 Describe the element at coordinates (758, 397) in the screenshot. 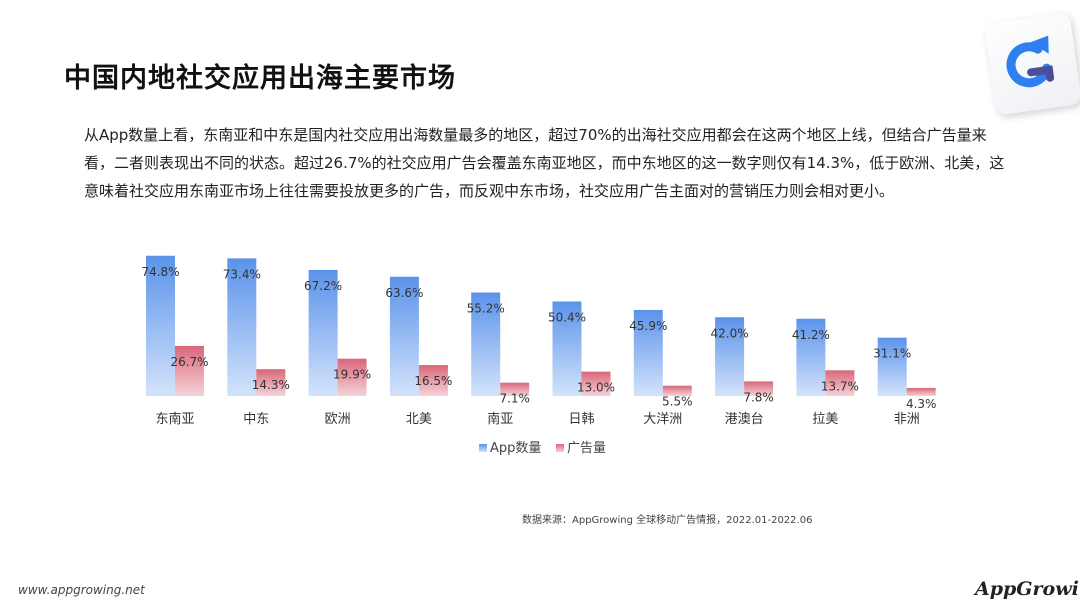

I see `data-label-ad-7: 7.8%` at that location.